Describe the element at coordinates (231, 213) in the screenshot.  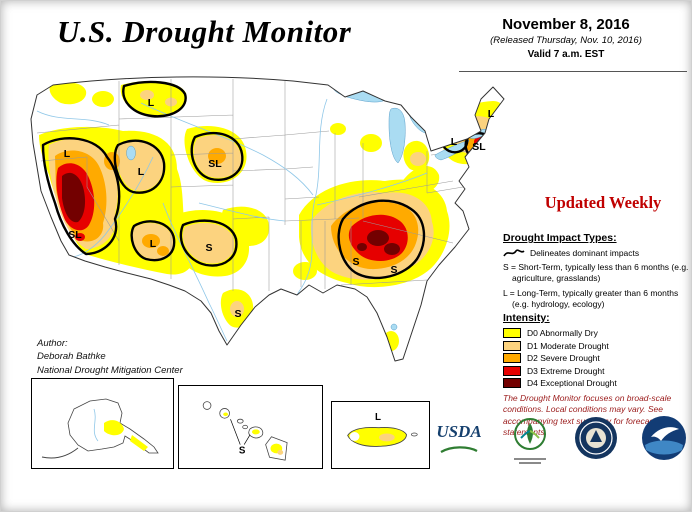
I see `drought-d4-areas` at that location.